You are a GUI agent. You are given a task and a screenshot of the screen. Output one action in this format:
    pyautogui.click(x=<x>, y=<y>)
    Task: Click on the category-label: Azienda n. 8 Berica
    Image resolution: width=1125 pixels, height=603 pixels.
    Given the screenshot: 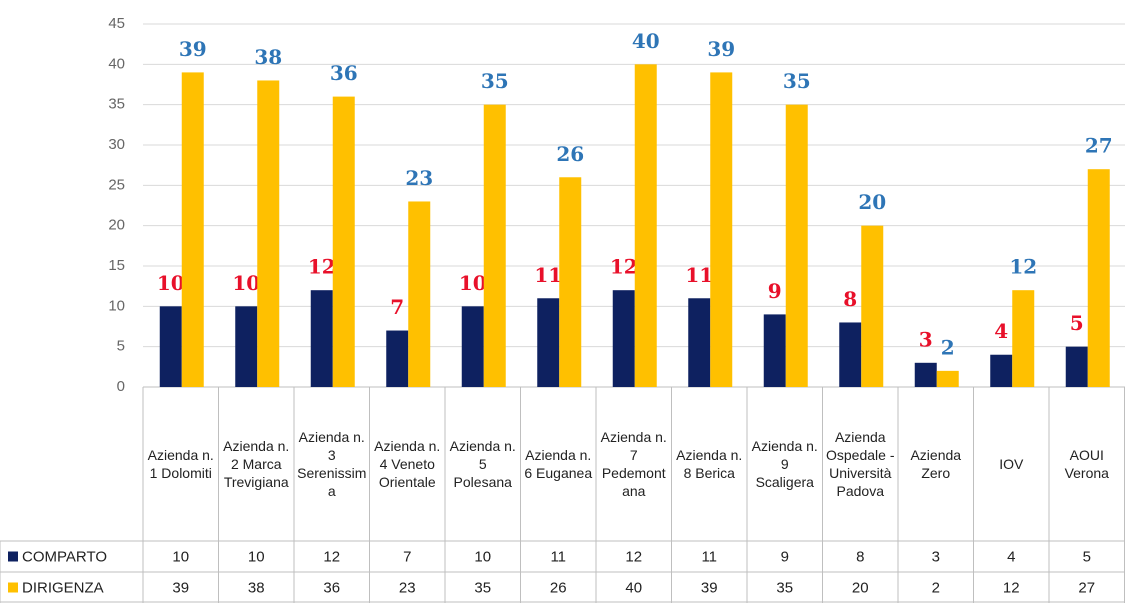 What is the action you would take?
    pyautogui.click(x=709, y=464)
    